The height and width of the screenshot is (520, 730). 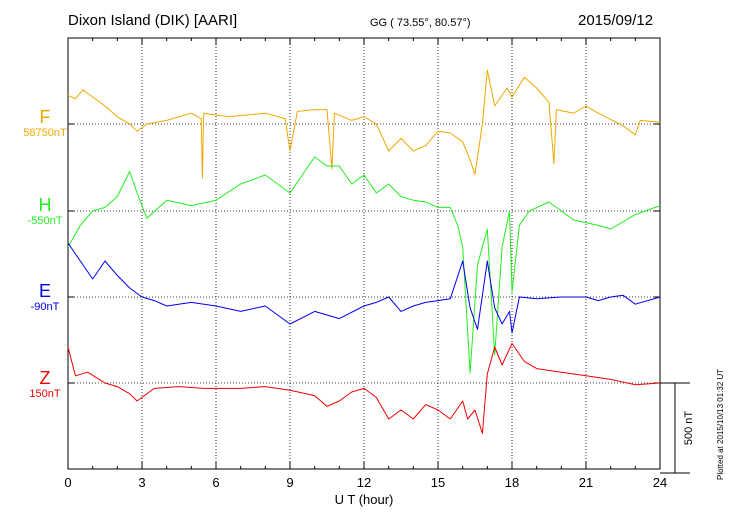 I want to click on series-line-e, so click(x=364, y=288).